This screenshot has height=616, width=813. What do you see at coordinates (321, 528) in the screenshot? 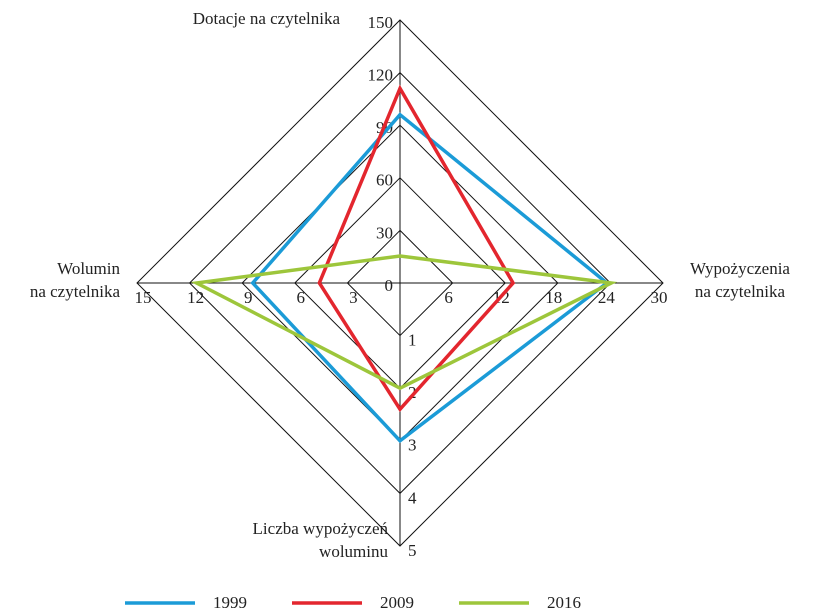
I see `axis-title: Liczba wypożyczeń` at bounding box center [321, 528].